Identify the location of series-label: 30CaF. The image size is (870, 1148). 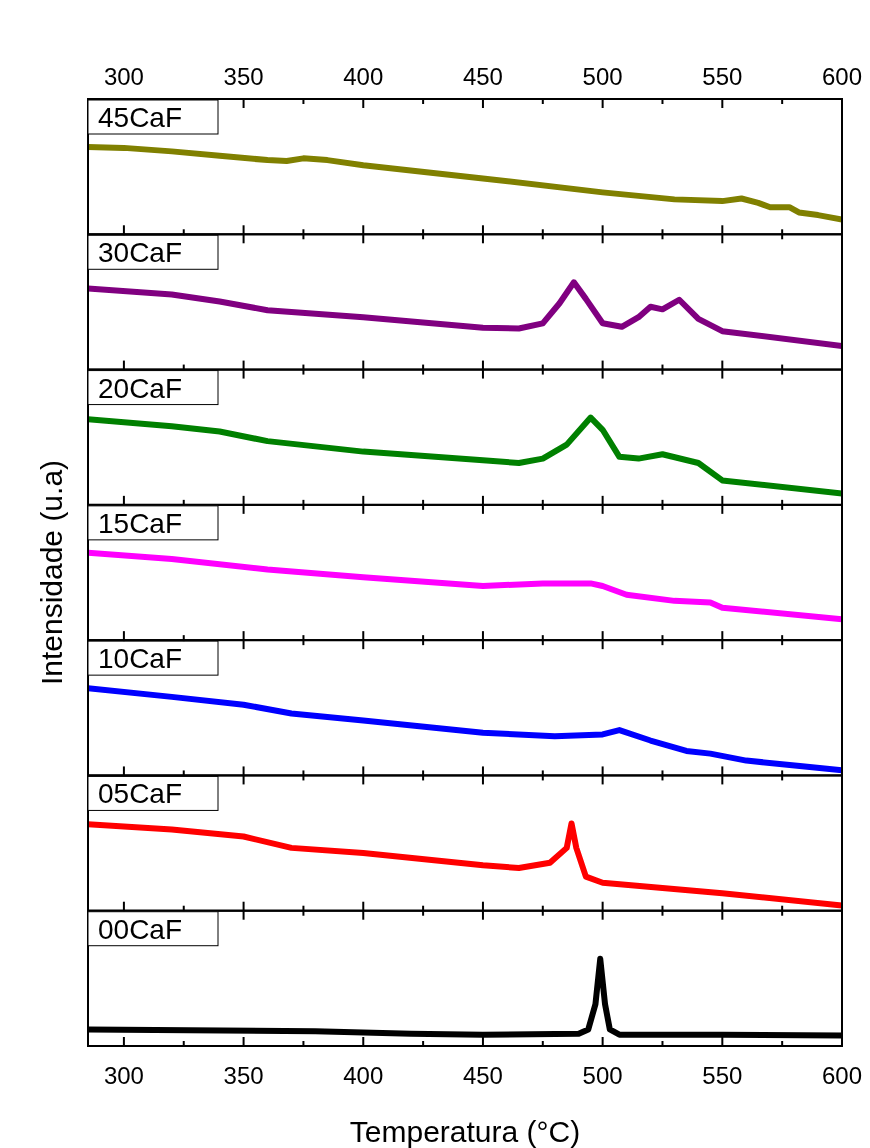
(140, 253).